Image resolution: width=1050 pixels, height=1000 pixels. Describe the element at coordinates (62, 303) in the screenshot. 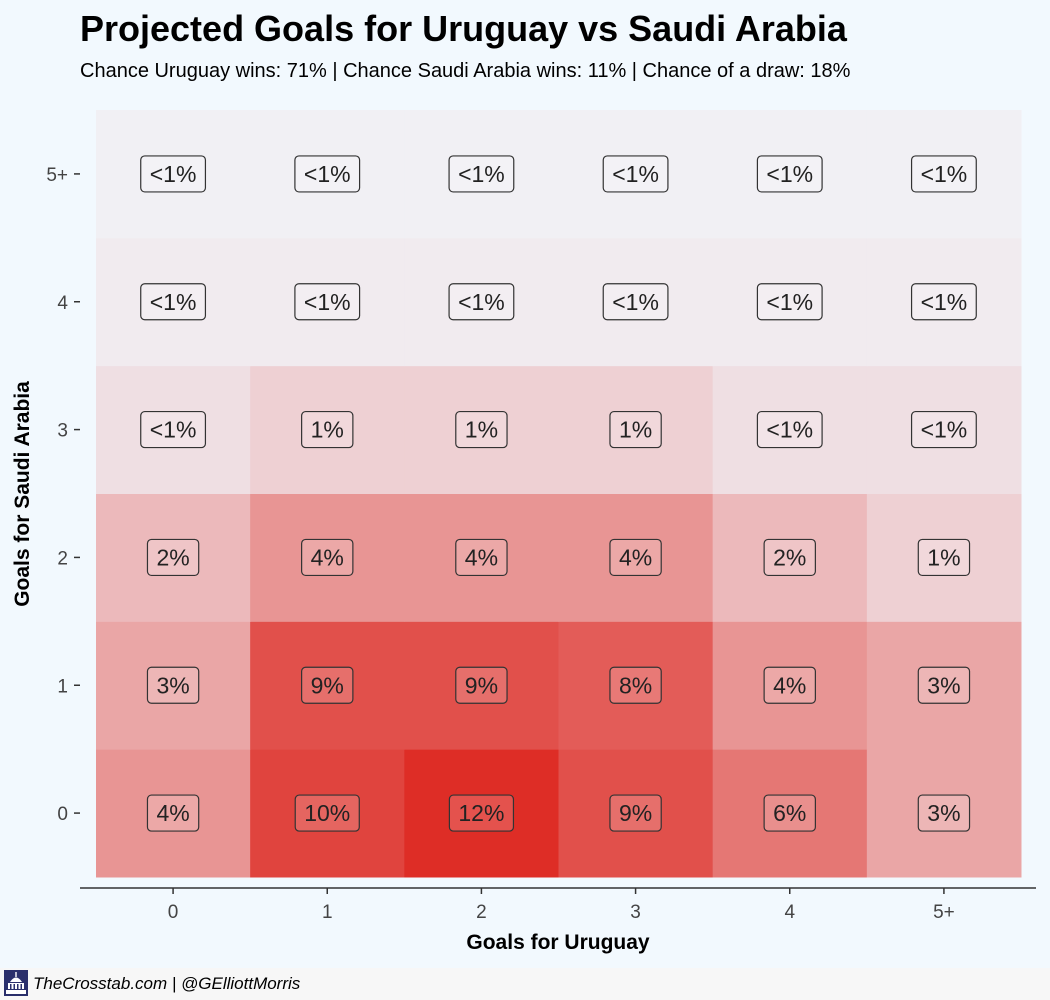

I see `y-tick-label: 4` at that location.